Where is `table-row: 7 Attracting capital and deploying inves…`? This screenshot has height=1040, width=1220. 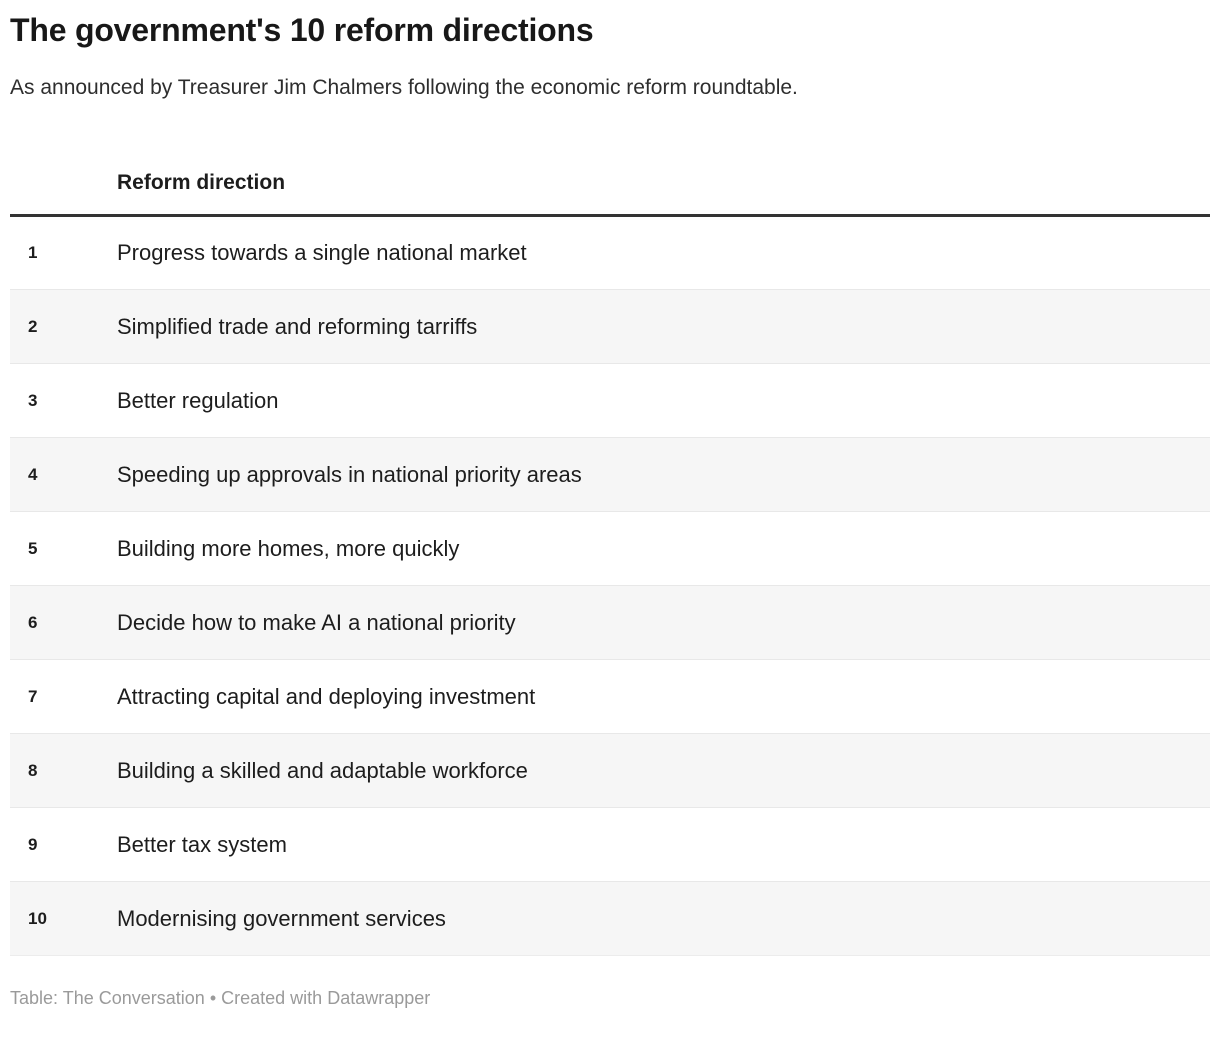
table-row: 7 Attracting capital and deploying inves… is located at coordinates (610, 696).